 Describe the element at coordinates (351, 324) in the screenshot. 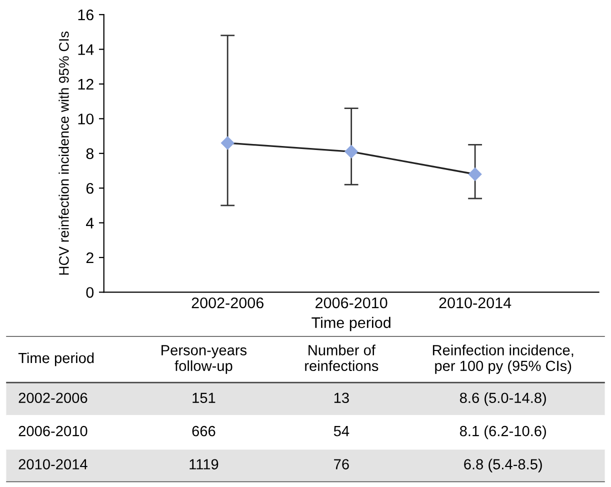

I see `x-axis-title: Time period` at that location.